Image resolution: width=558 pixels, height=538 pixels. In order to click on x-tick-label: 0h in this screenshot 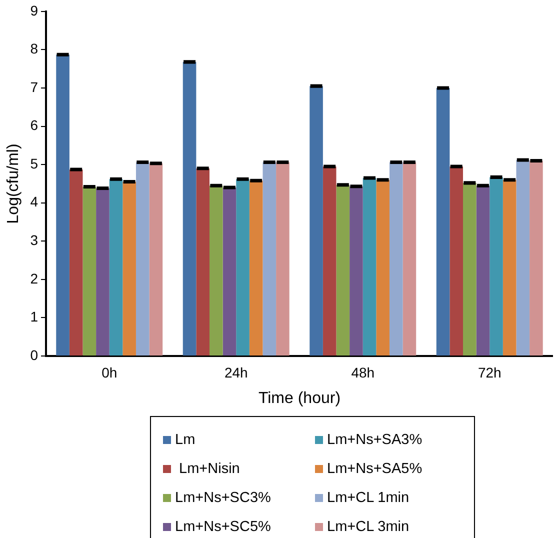, I will do `click(110, 372)`.